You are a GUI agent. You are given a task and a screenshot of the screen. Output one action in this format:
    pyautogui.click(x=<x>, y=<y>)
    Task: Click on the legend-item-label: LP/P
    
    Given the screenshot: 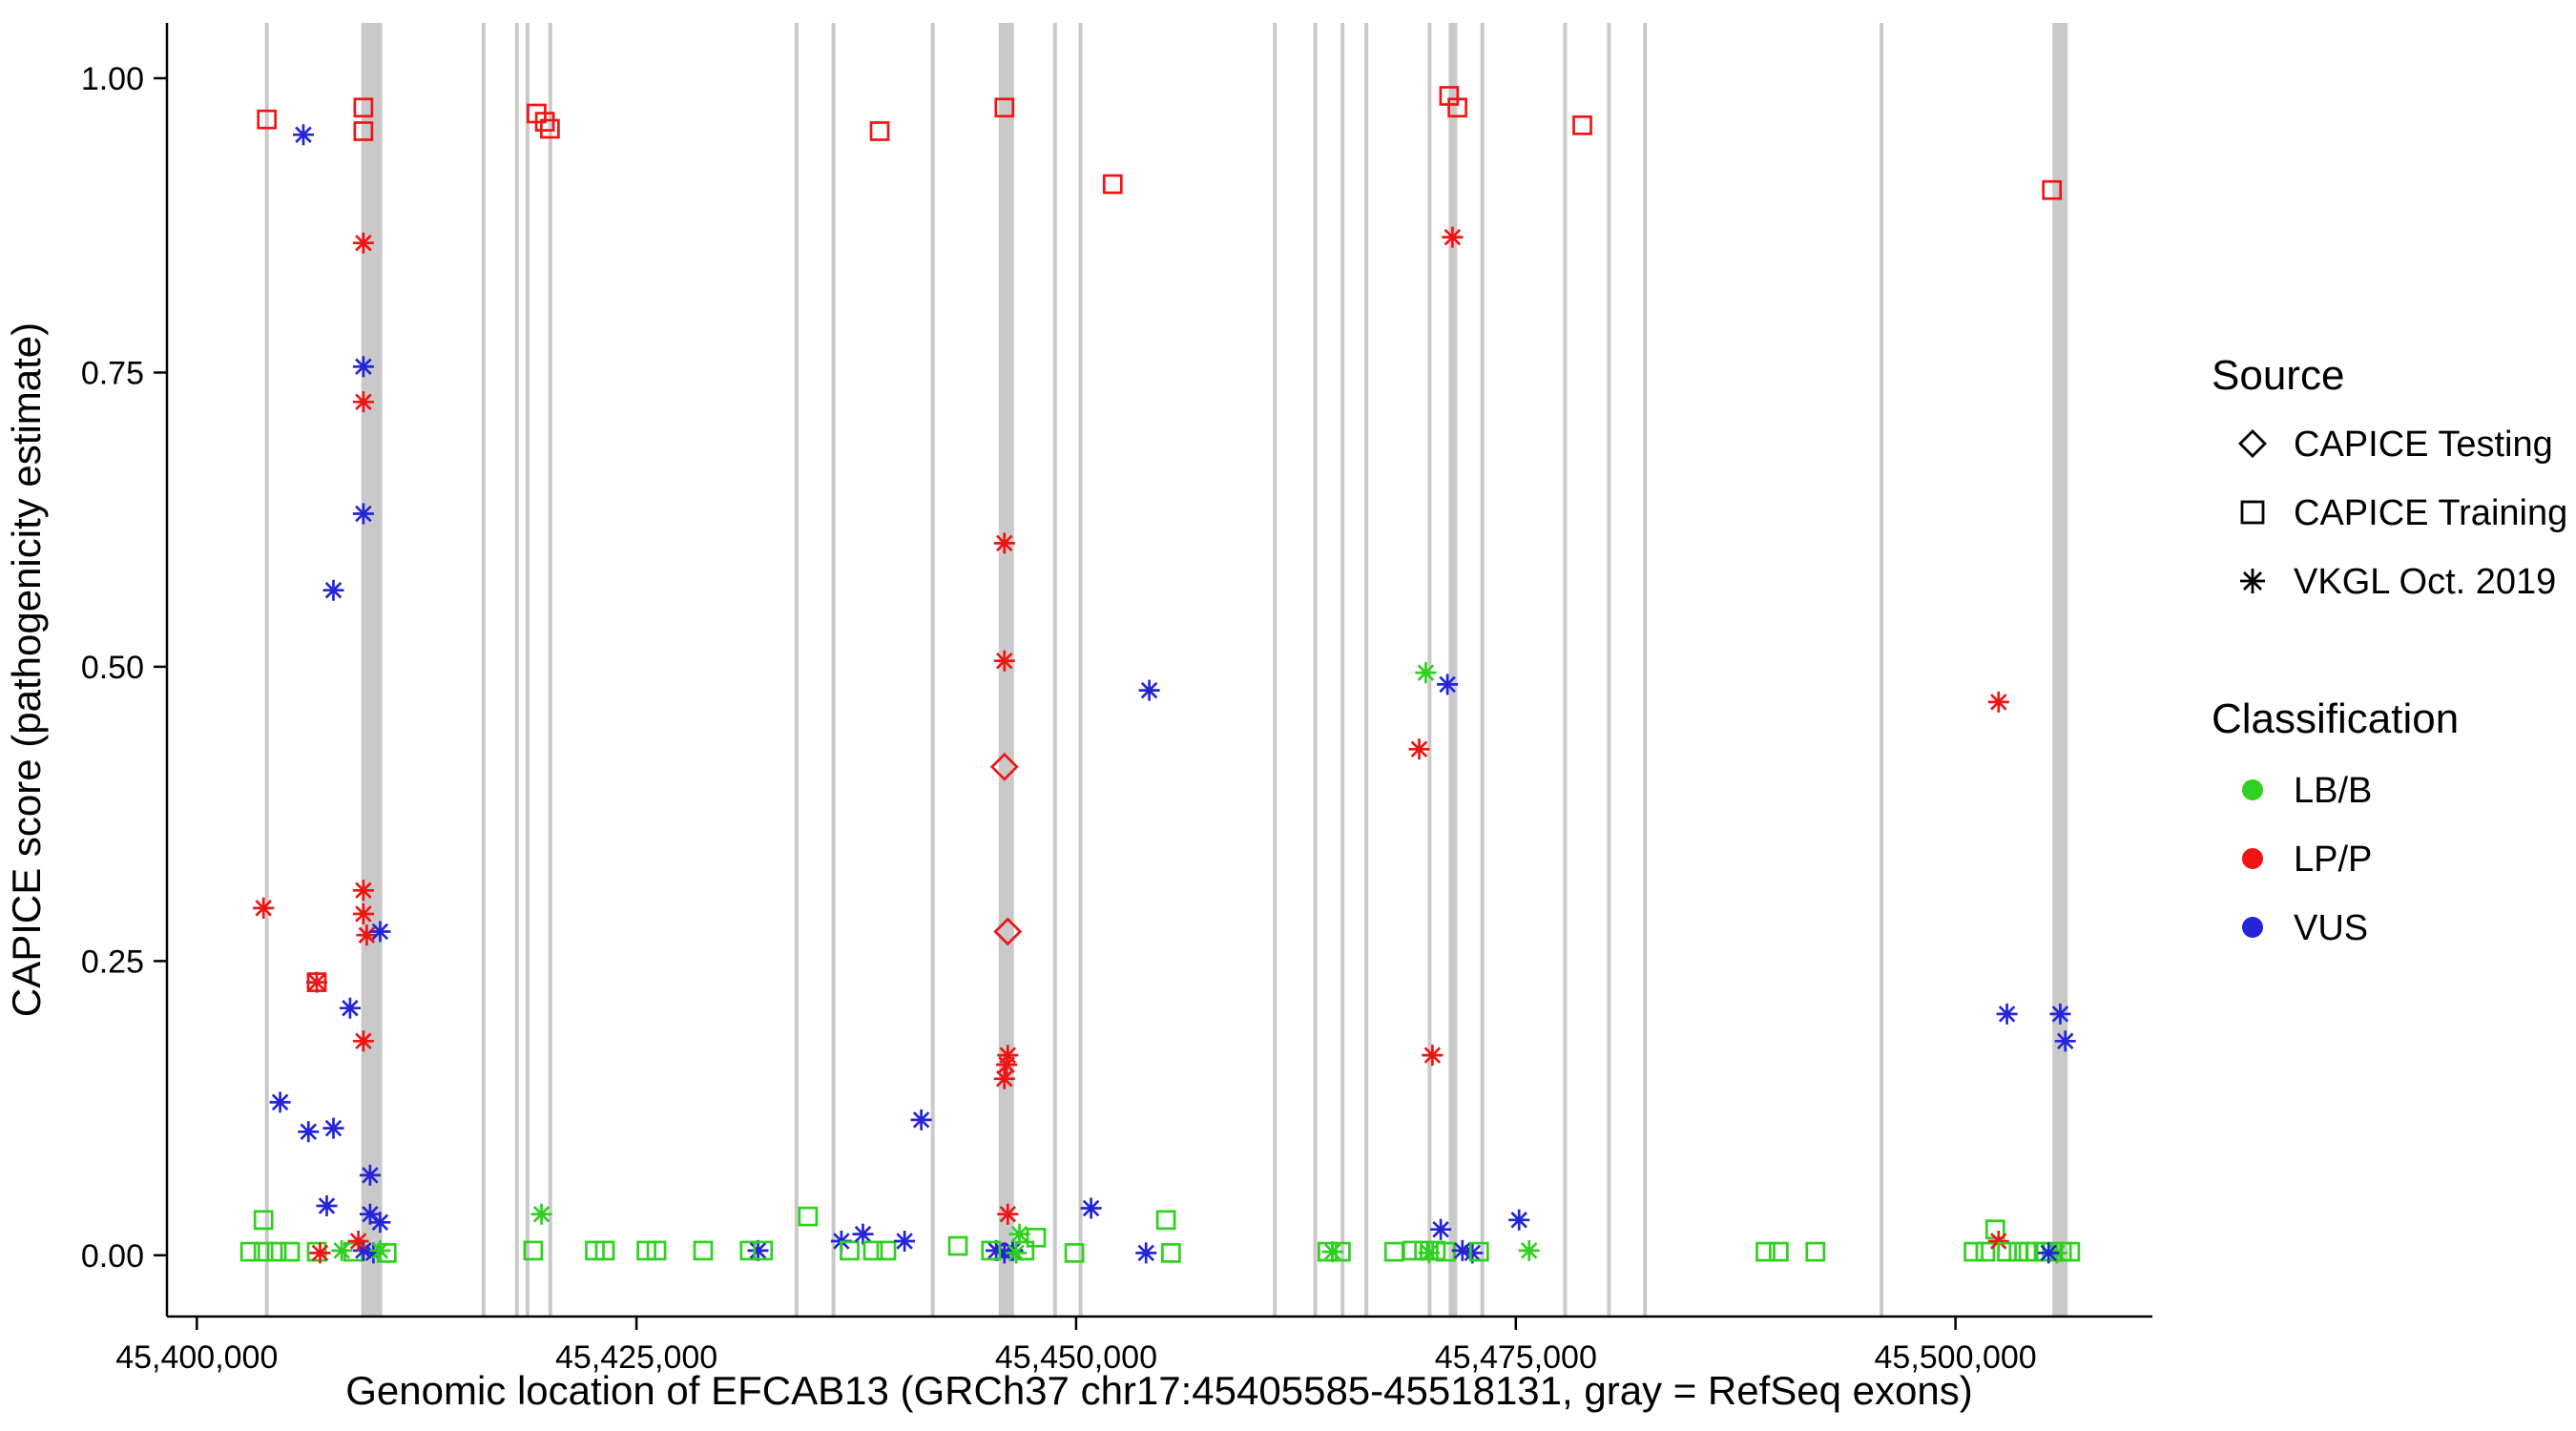 What is the action you would take?
    pyautogui.click(x=2333, y=860)
    